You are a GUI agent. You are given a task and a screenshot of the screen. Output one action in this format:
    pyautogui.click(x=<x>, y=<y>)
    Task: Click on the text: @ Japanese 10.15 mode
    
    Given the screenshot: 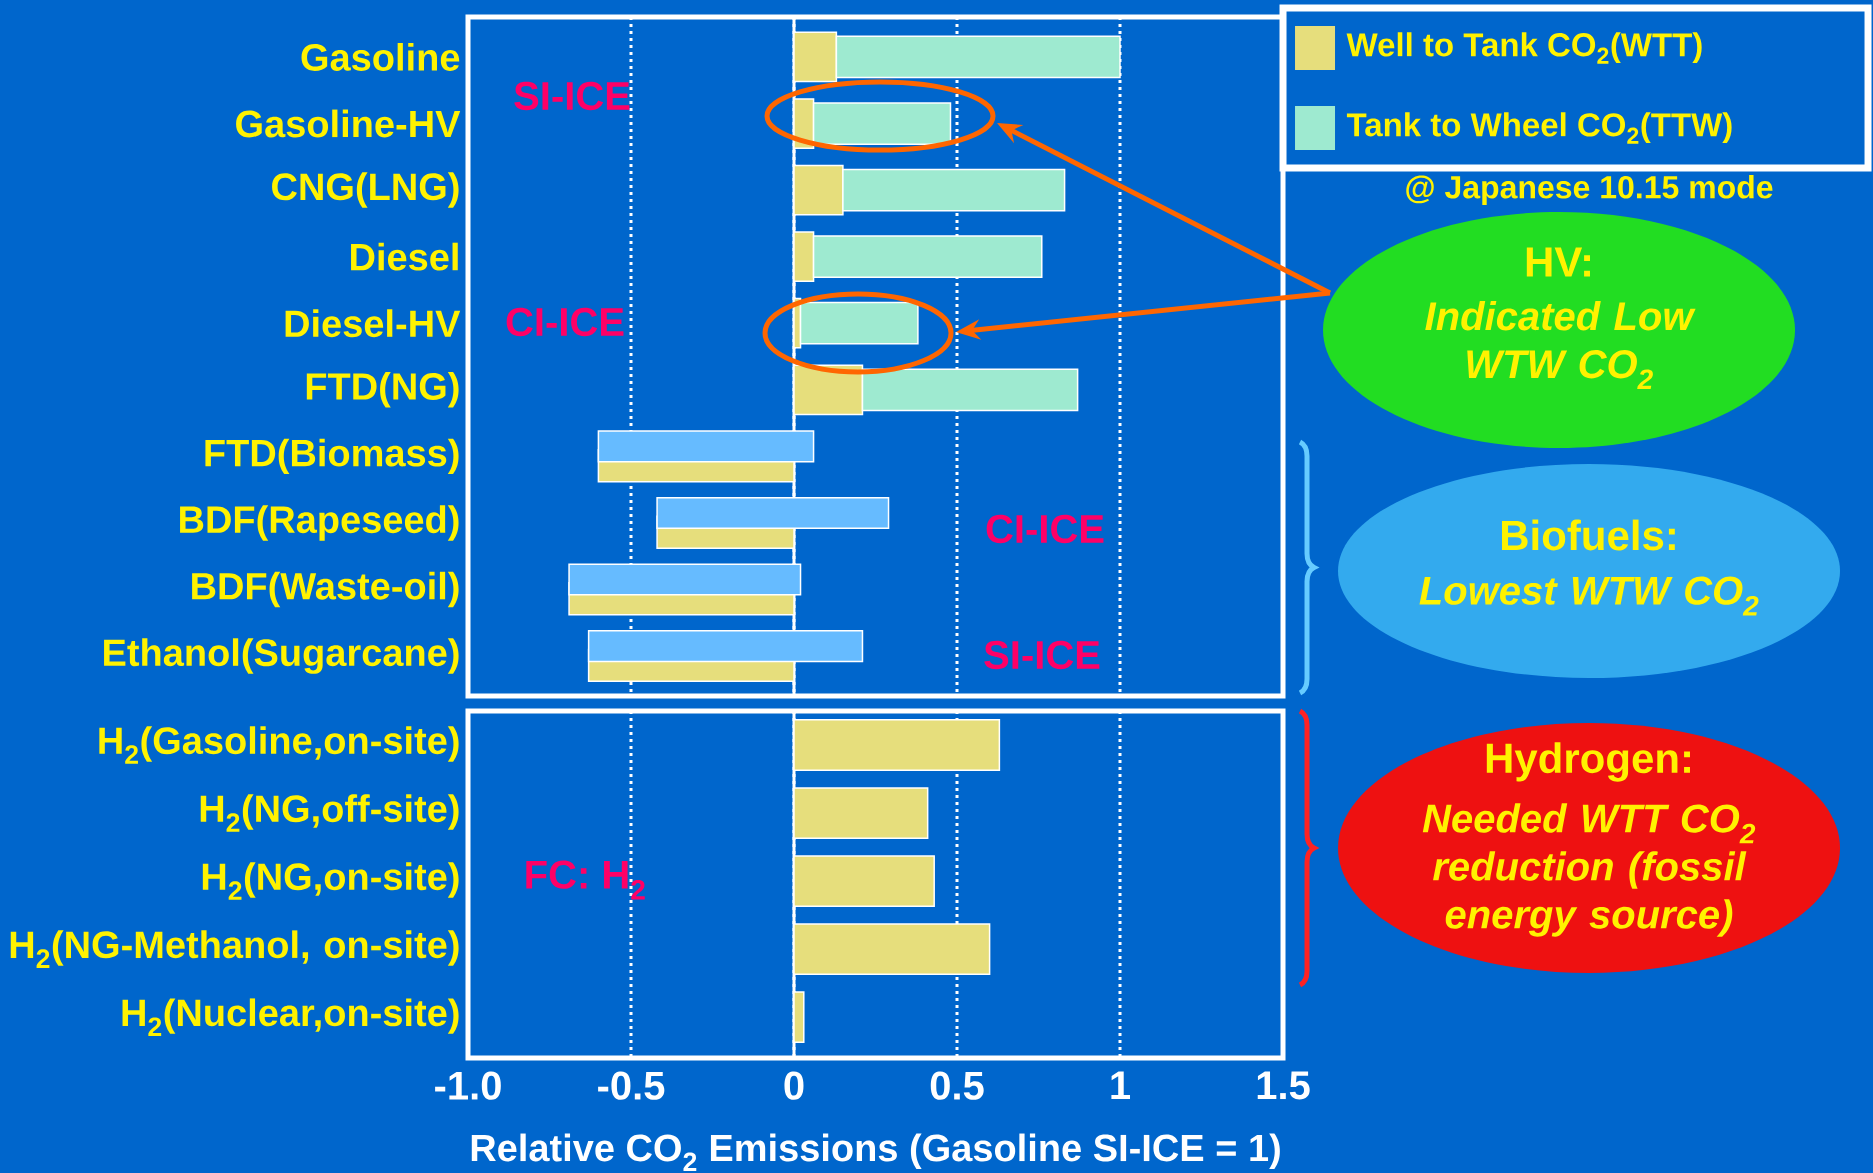 What is the action you would take?
    pyautogui.click(x=1589, y=190)
    